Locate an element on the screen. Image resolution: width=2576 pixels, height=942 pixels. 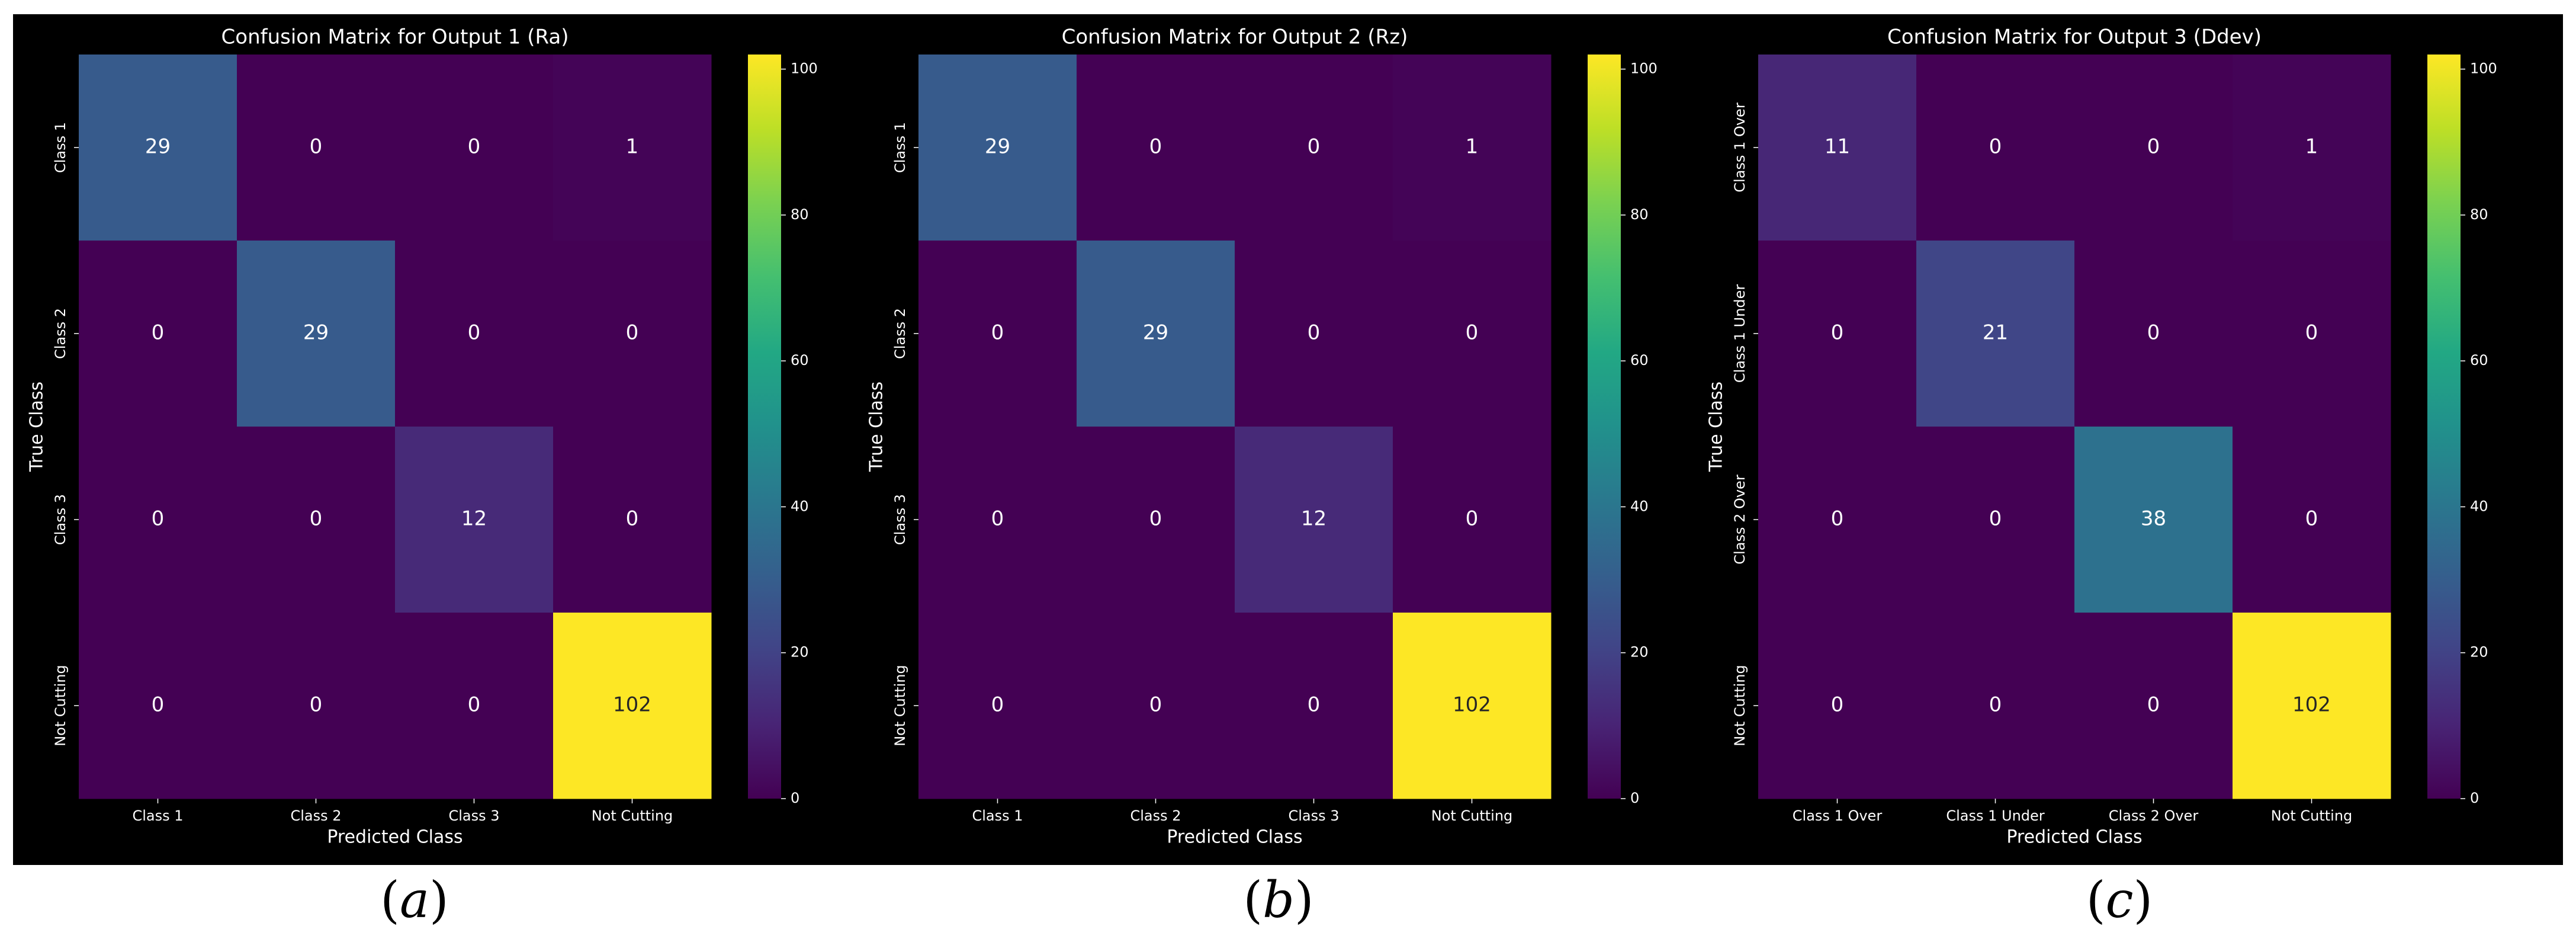
x-tick-label: Class 2 Over is located at coordinates (2154, 816).